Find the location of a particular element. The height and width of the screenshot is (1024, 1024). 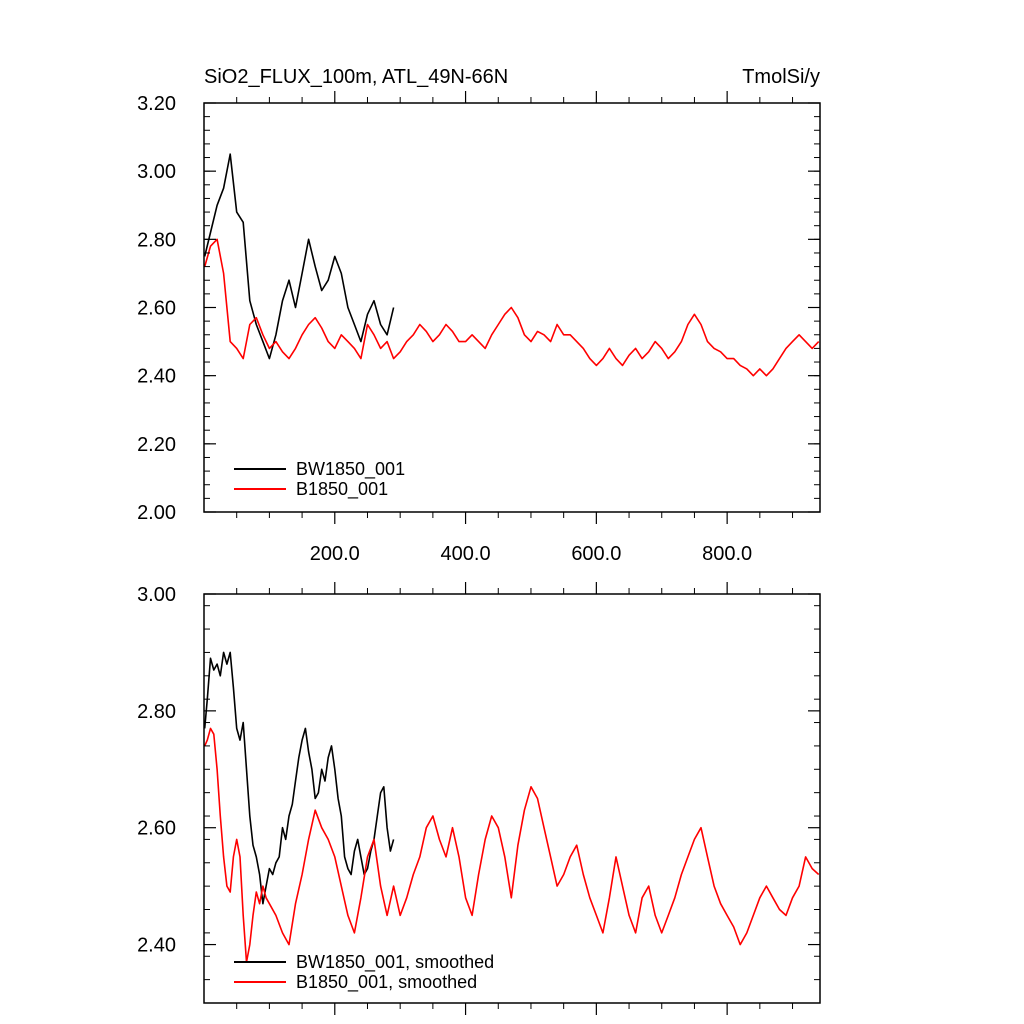

top-panel-series-group is located at coordinates (511, 265).